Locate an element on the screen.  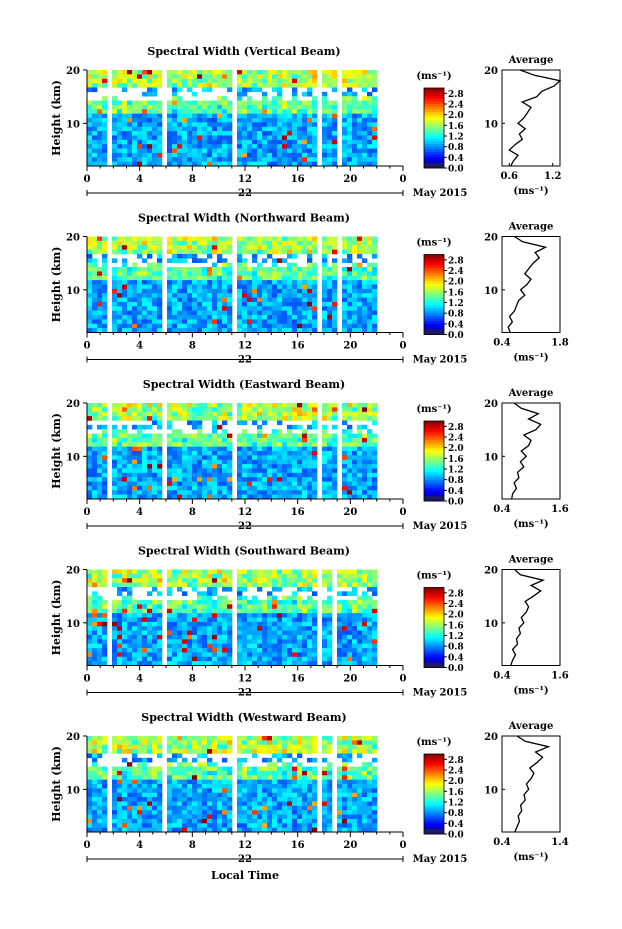
x-tick-label: 0 is located at coordinates (87, 179).